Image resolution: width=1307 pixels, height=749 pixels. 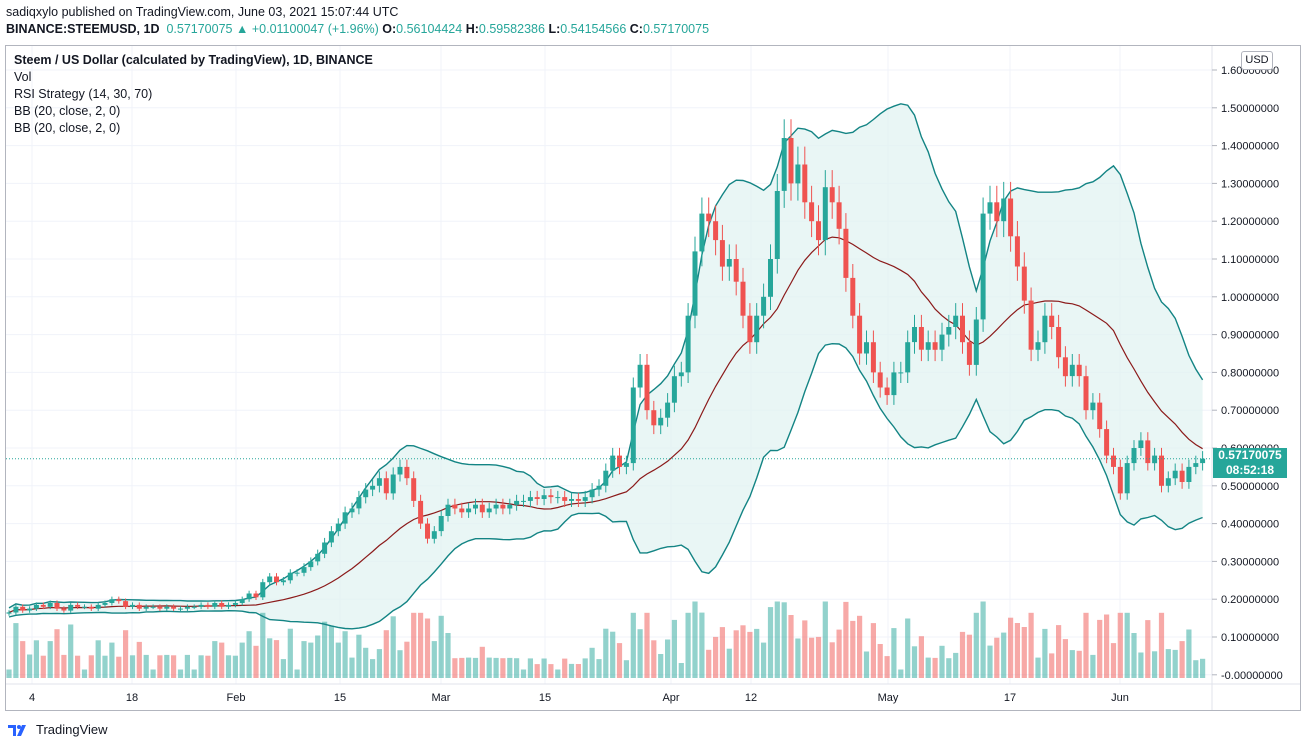 What do you see at coordinates (1250, 373) in the screenshot?
I see `y-tick-label: 0.80000000` at bounding box center [1250, 373].